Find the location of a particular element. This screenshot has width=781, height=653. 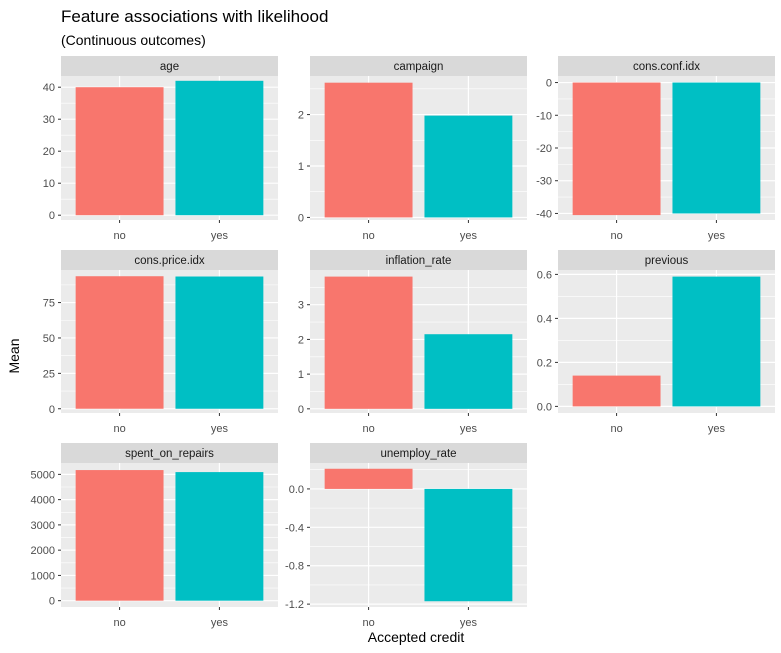

facet-cons-conf-idx: cons.conf.idx 0 -10 -20 -30 -40 no yes is located at coordinates (655, 149).